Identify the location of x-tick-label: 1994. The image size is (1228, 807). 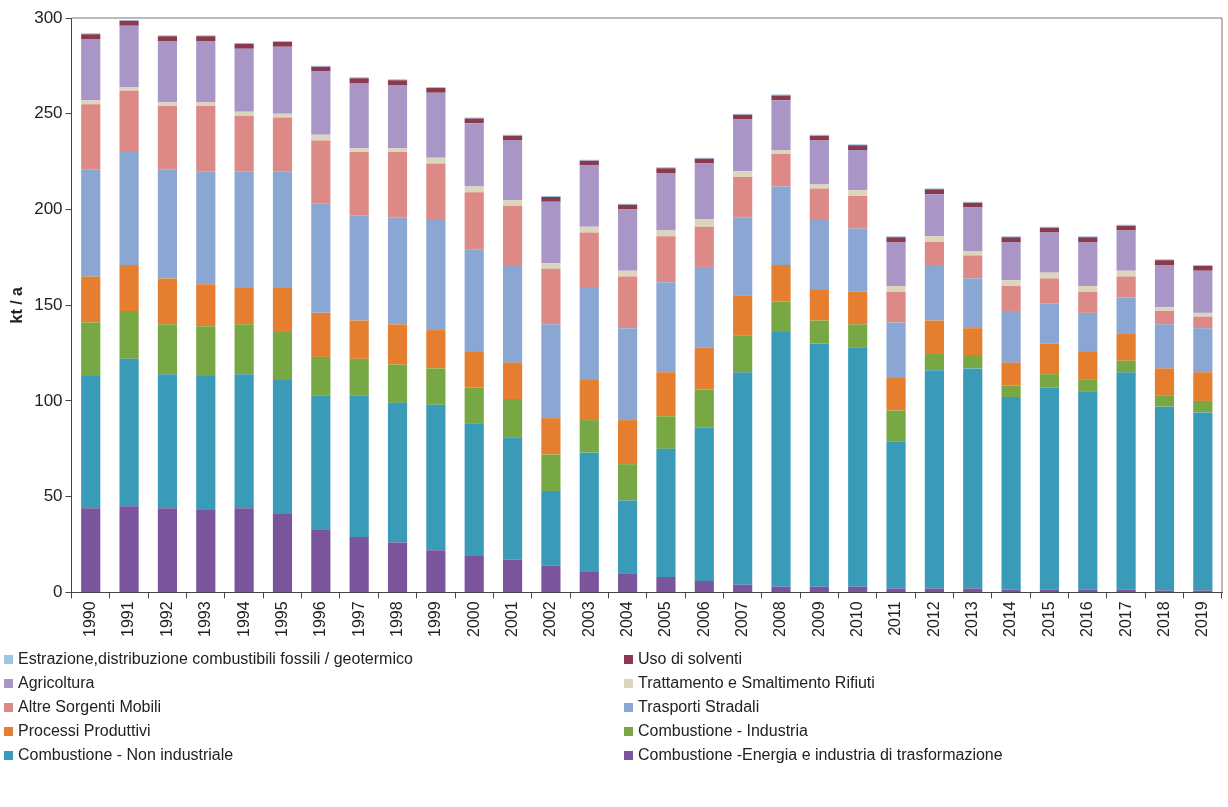
(243, 619).